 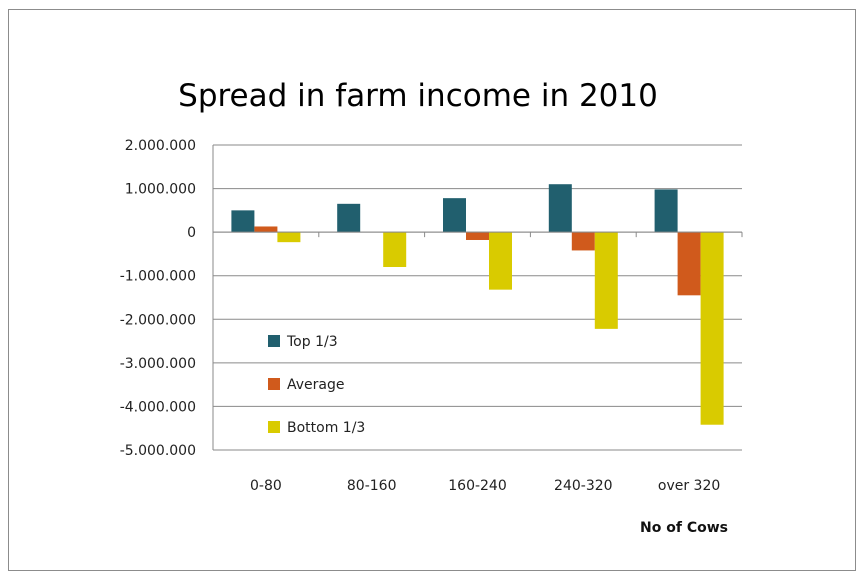 I want to click on y-tick-label: -5.000.000, so click(x=158, y=451).